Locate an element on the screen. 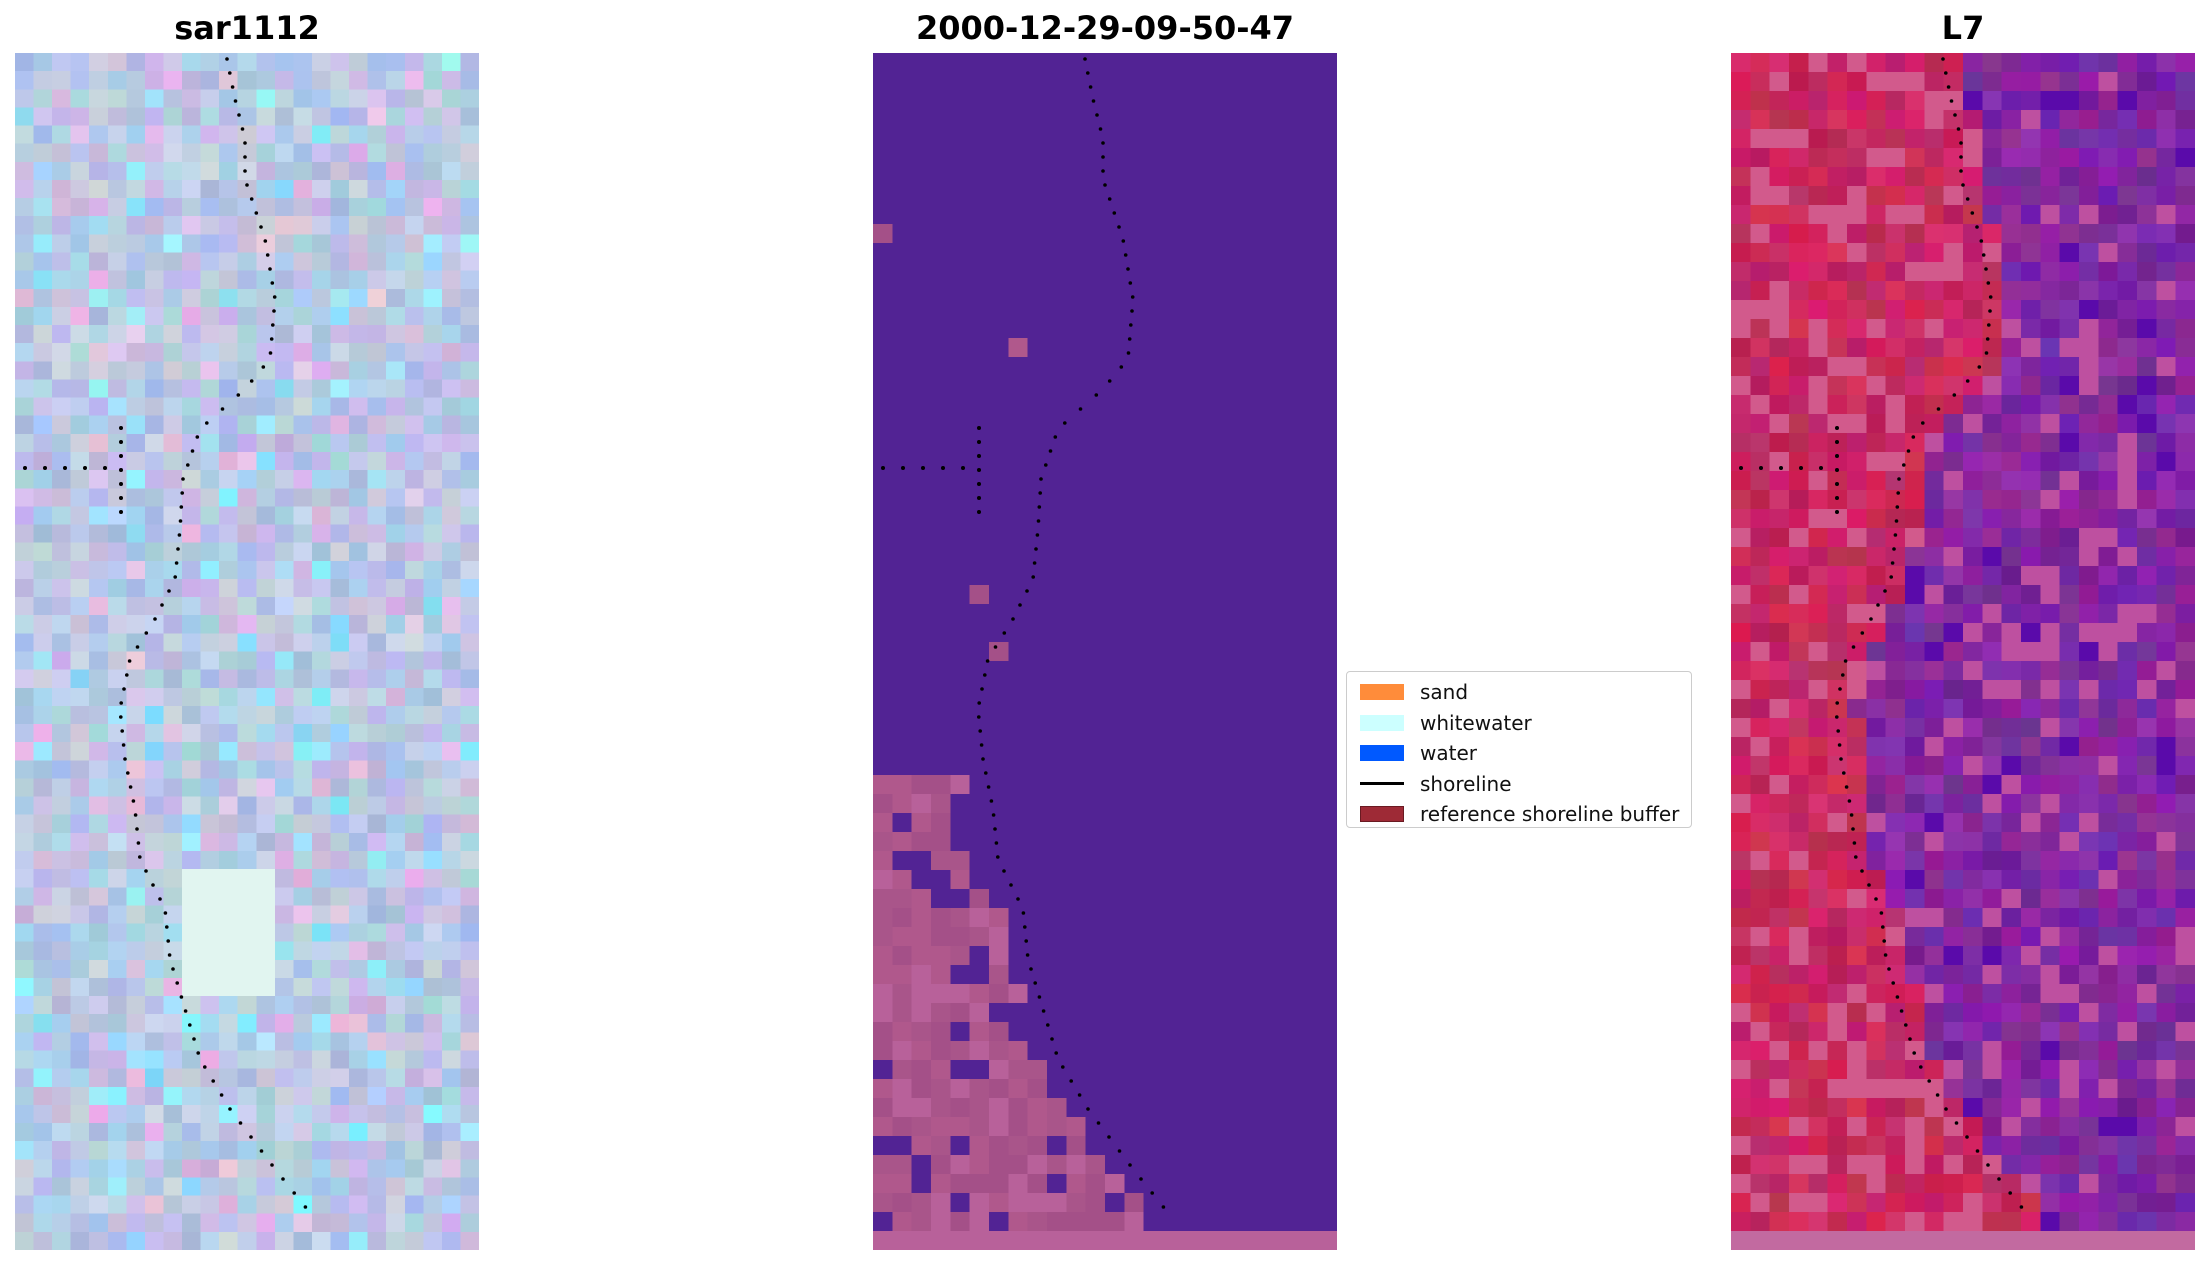  legend-label-sand: sand is located at coordinates (1444, 692).